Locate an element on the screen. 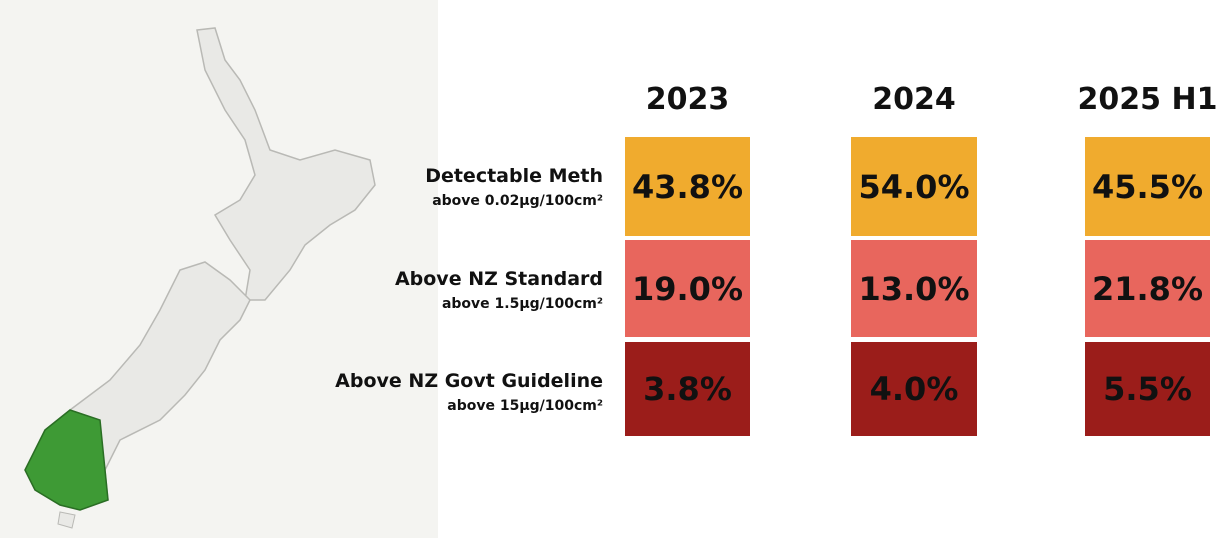  value-cell: 5.5% is located at coordinates (1147, 389).